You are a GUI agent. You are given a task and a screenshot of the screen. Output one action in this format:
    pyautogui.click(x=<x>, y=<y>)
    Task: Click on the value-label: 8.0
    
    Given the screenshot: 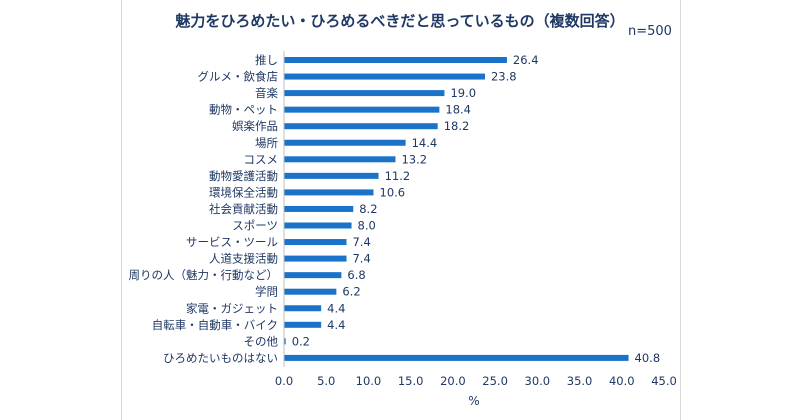 What is the action you would take?
    pyautogui.click(x=367, y=226)
    